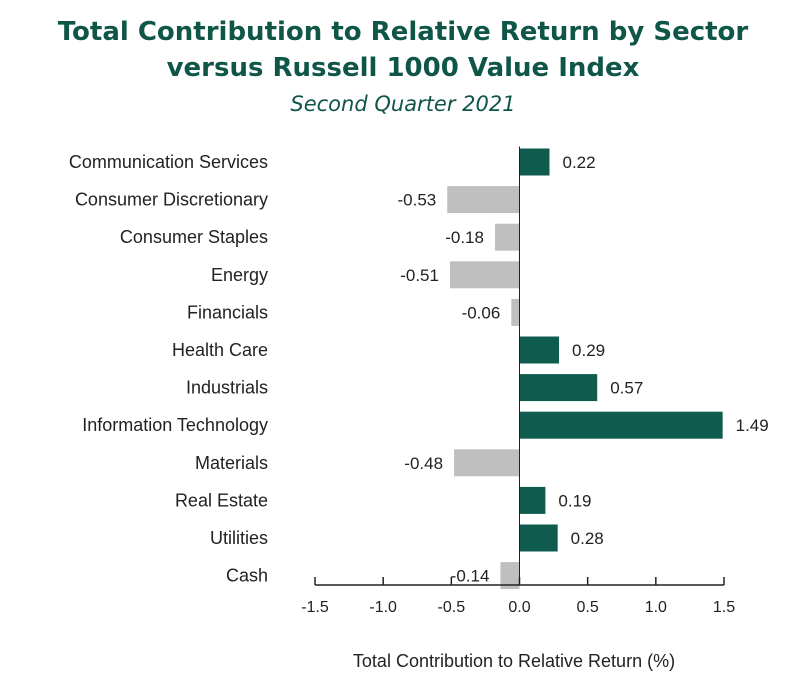  I want to click on value-label-health-care: 0.29, so click(588, 350).